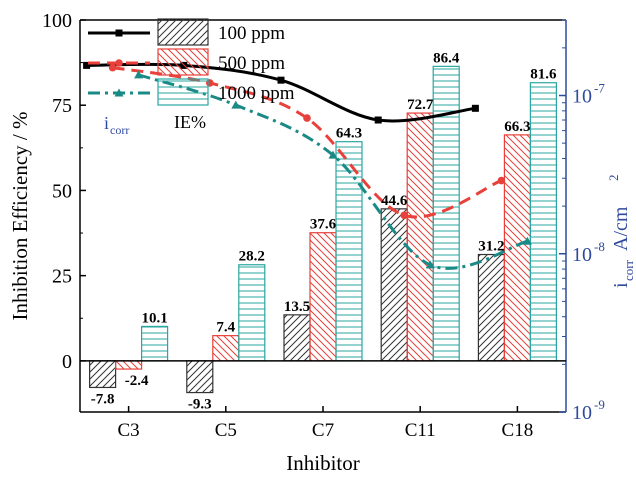 This screenshot has height=477, width=636. Describe the element at coordinates (62, 277) in the screenshot. I see `y-tick-label-25: 25` at that location.